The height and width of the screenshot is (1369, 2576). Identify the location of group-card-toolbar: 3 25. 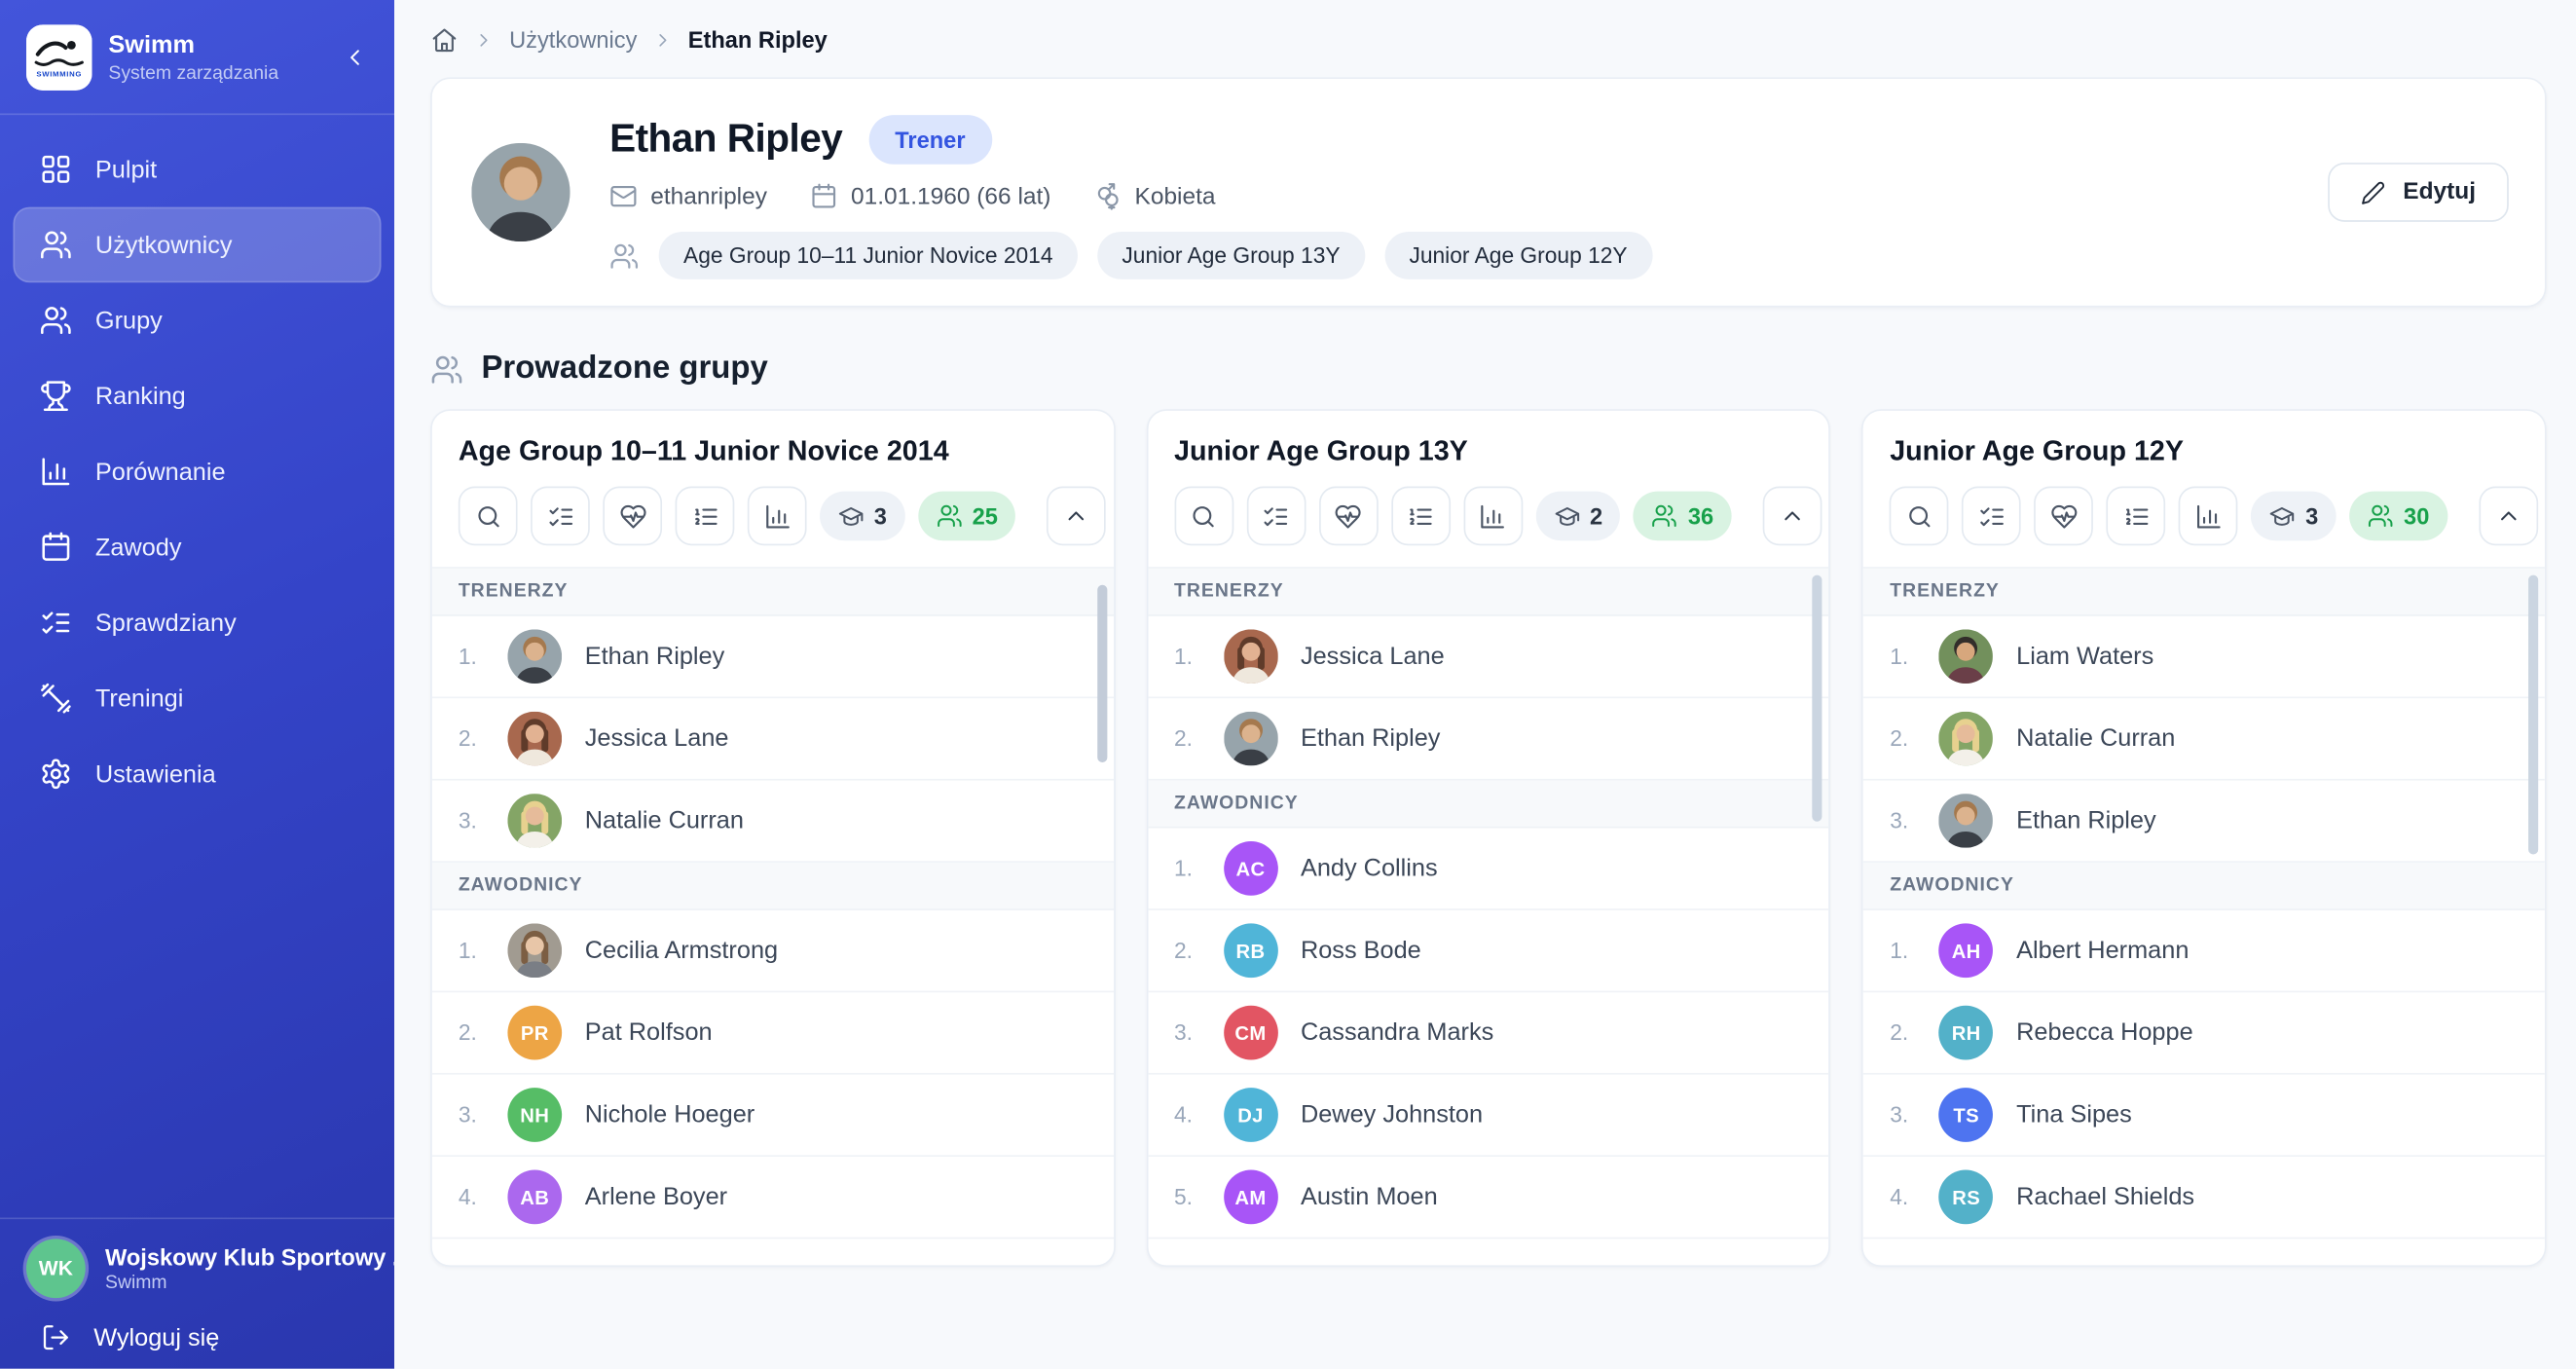
(782, 516).